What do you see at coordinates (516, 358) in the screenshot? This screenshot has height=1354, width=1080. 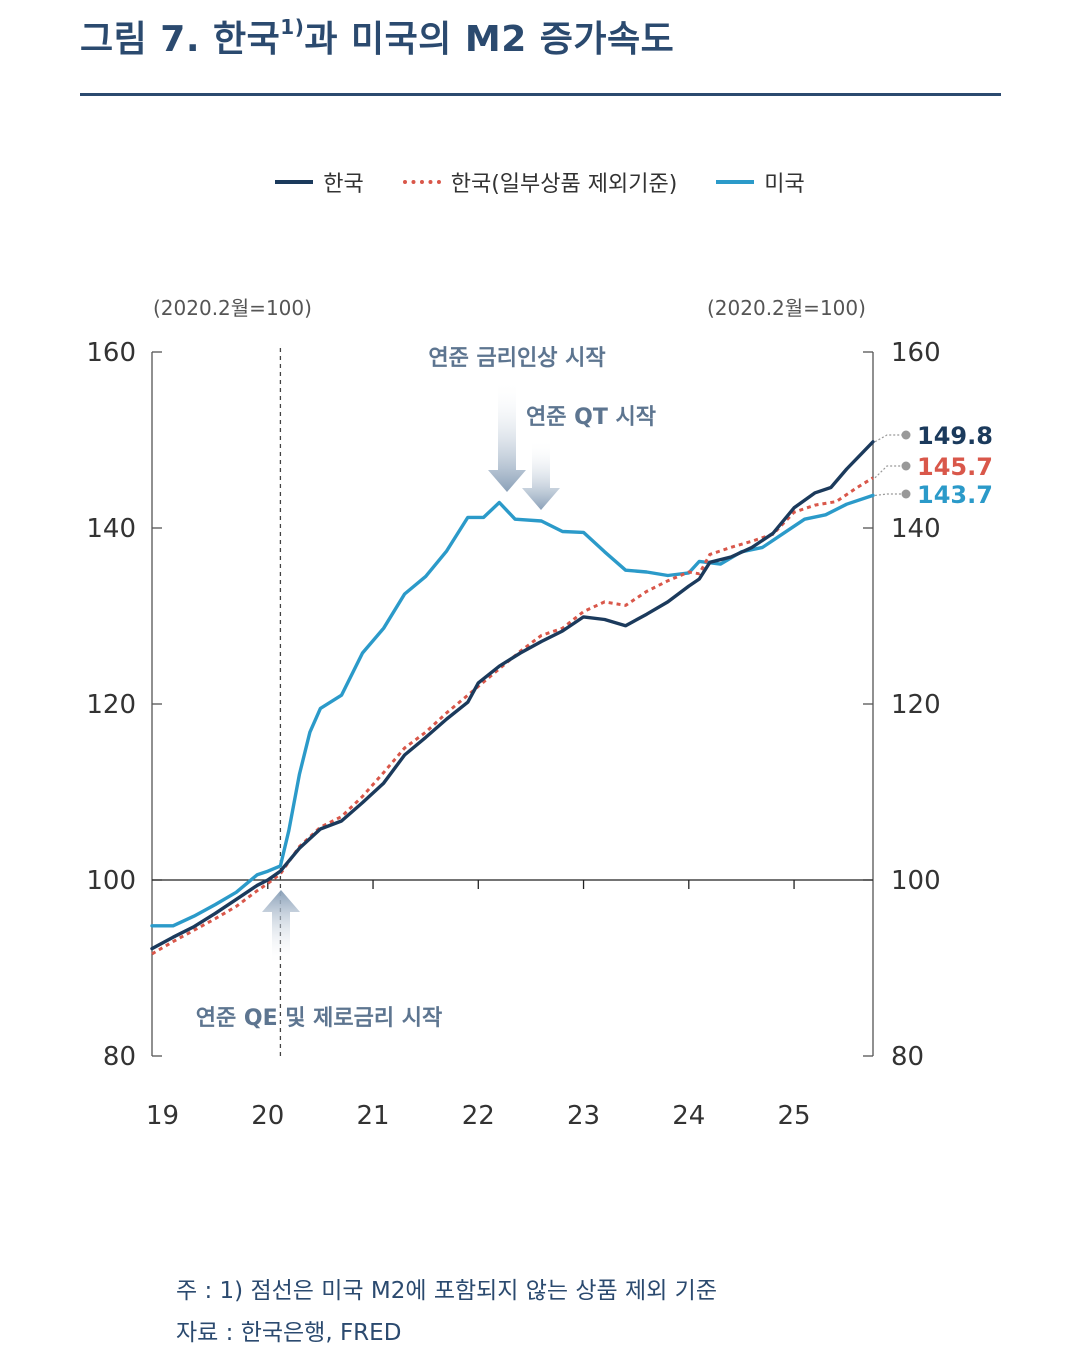 I see `annotation-rate-hike: 연준 금리인상 시작` at bounding box center [516, 358].